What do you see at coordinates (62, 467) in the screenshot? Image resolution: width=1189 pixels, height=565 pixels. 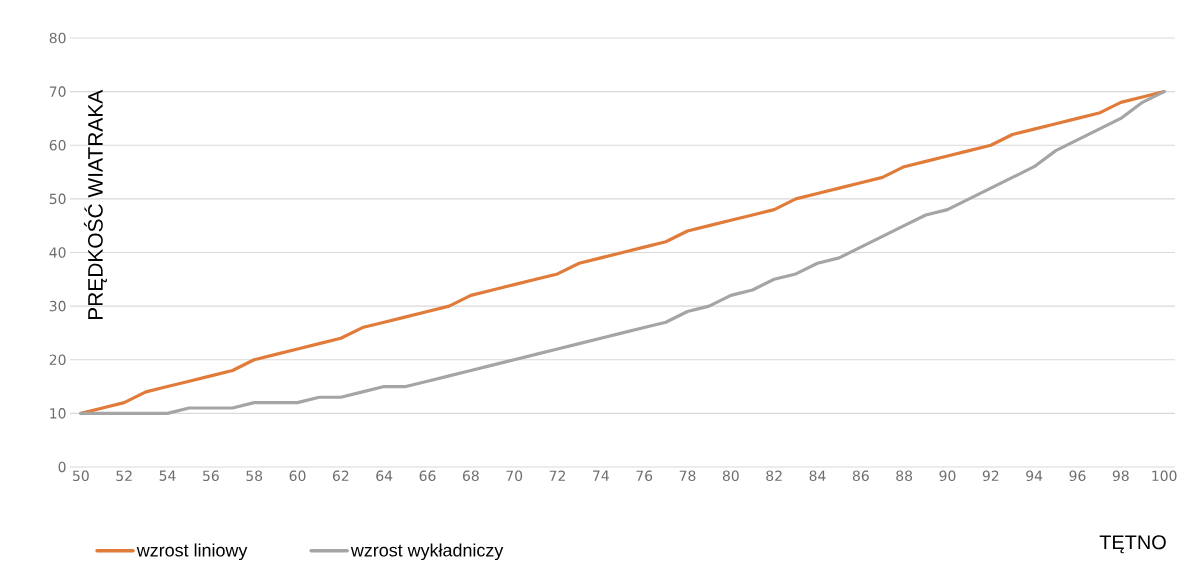 I see `y-tick-label: 0` at bounding box center [62, 467].